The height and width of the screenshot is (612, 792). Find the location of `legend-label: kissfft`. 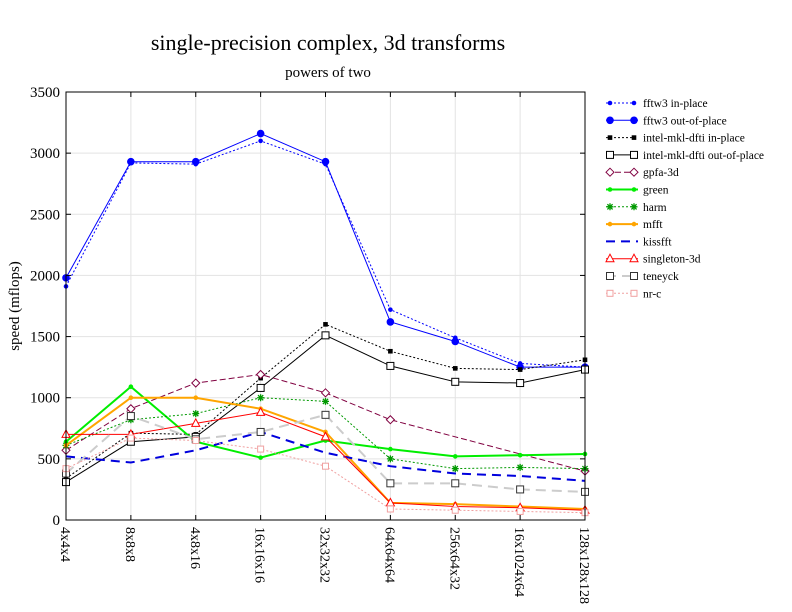

legend-label: kissfft is located at coordinates (657, 242).